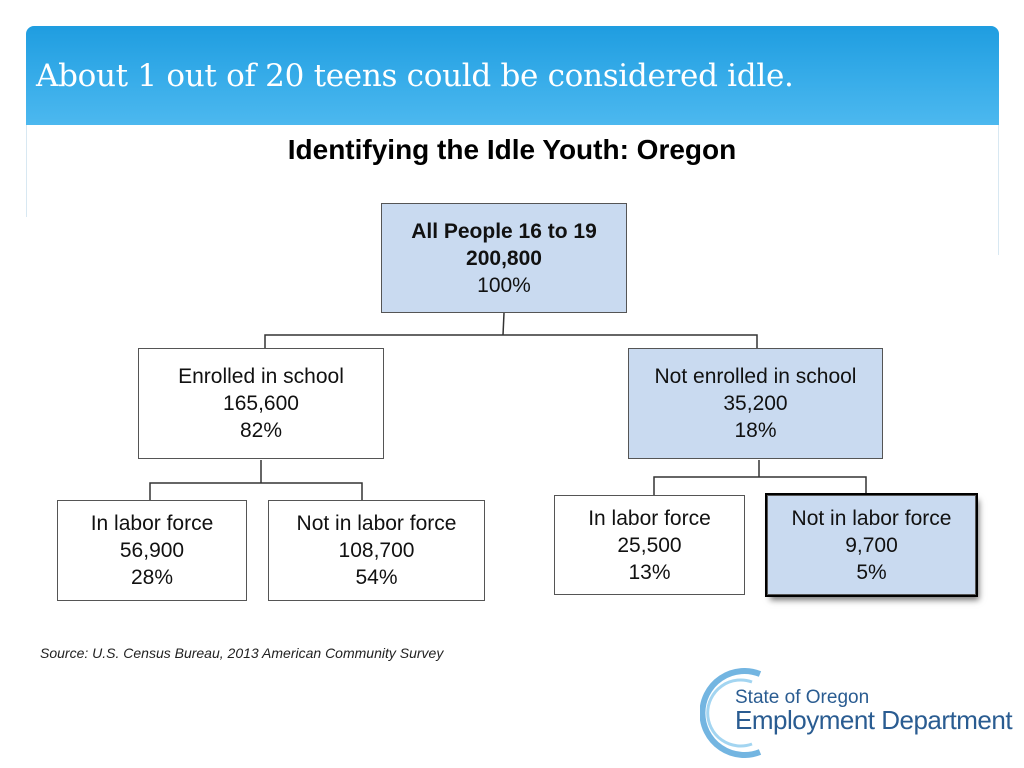  What do you see at coordinates (871, 572) in the screenshot?
I see `node-idle-youth-percent: 5%` at bounding box center [871, 572].